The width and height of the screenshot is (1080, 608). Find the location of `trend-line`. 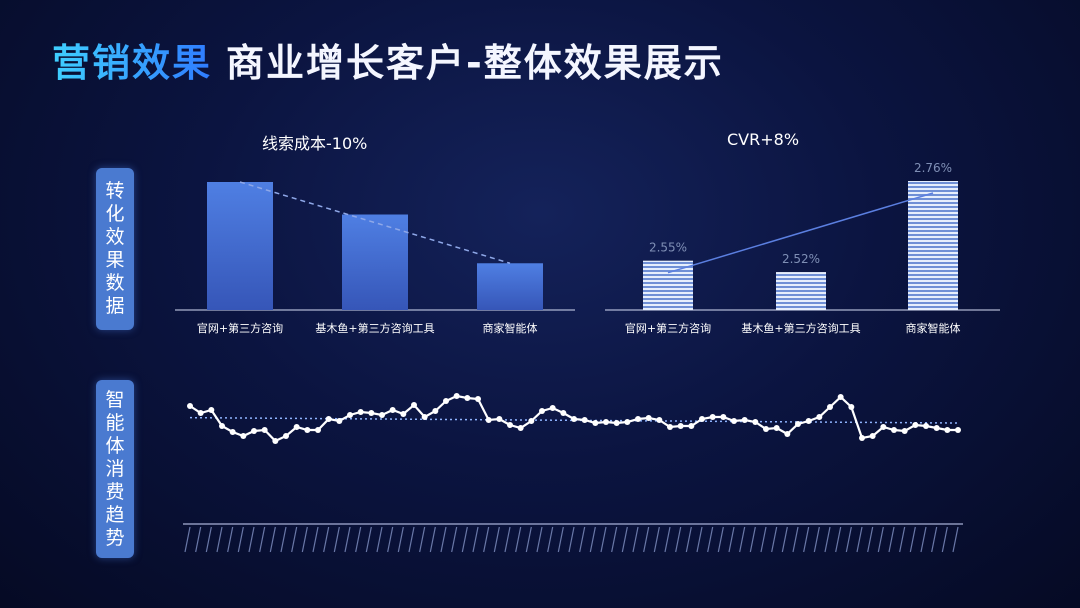

trend-line is located at coordinates (375, 222).